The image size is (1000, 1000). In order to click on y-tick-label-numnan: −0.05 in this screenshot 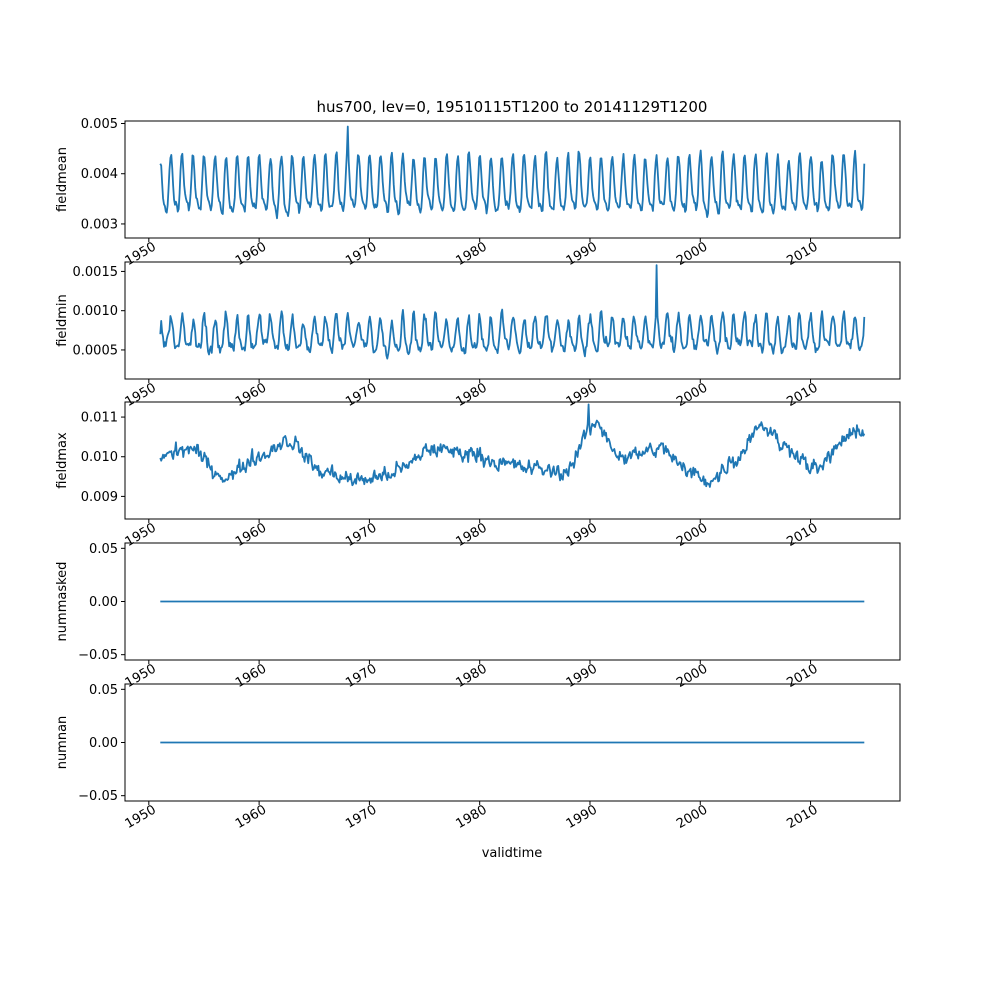, I will do `click(98, 796)`.